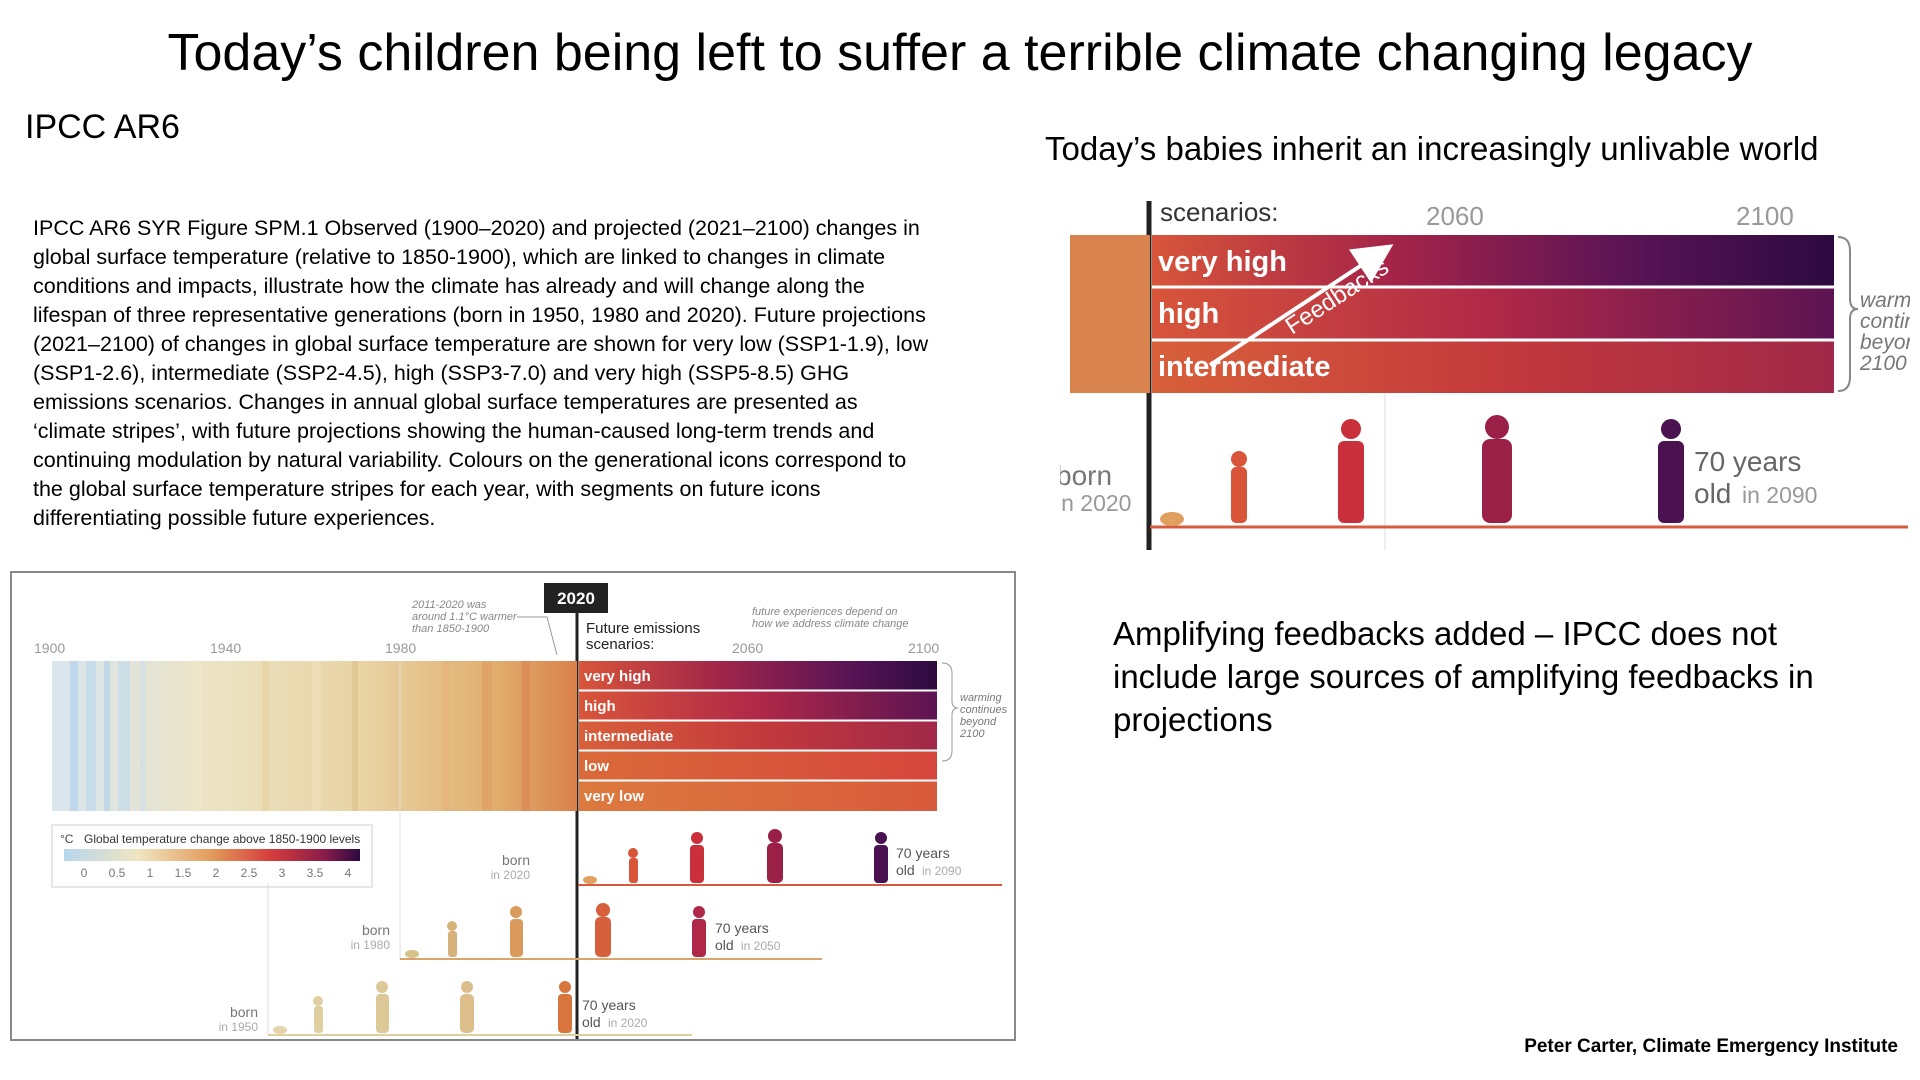 The height and width of the screenshot is (1080, 1920). I want to click on scenario-label-low: low, so click(596, 766).